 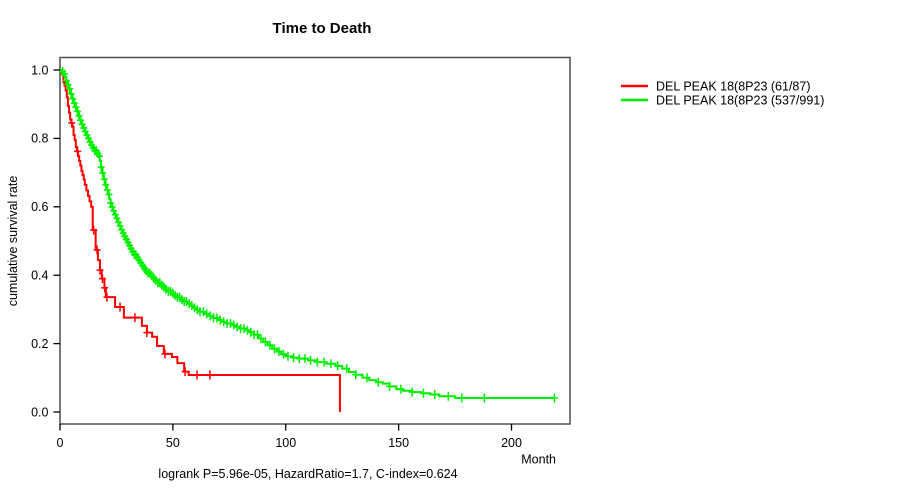 I want to click on x-axis: 0 50 100 150 200, so click(x=289, y=437).